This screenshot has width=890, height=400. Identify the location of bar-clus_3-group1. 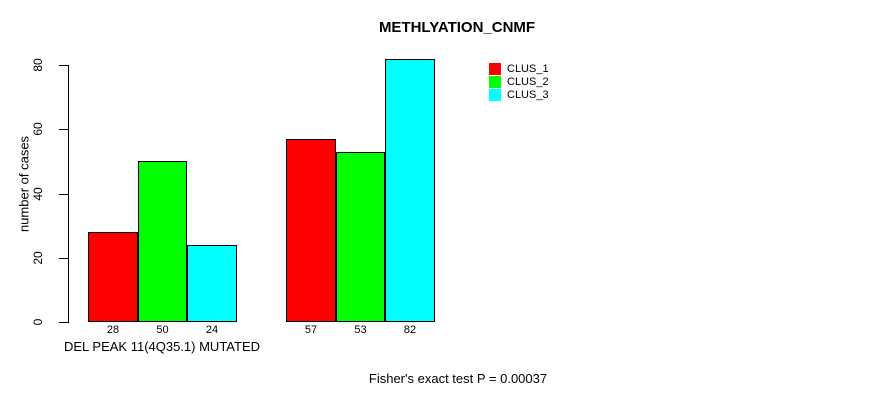
(212, 283).